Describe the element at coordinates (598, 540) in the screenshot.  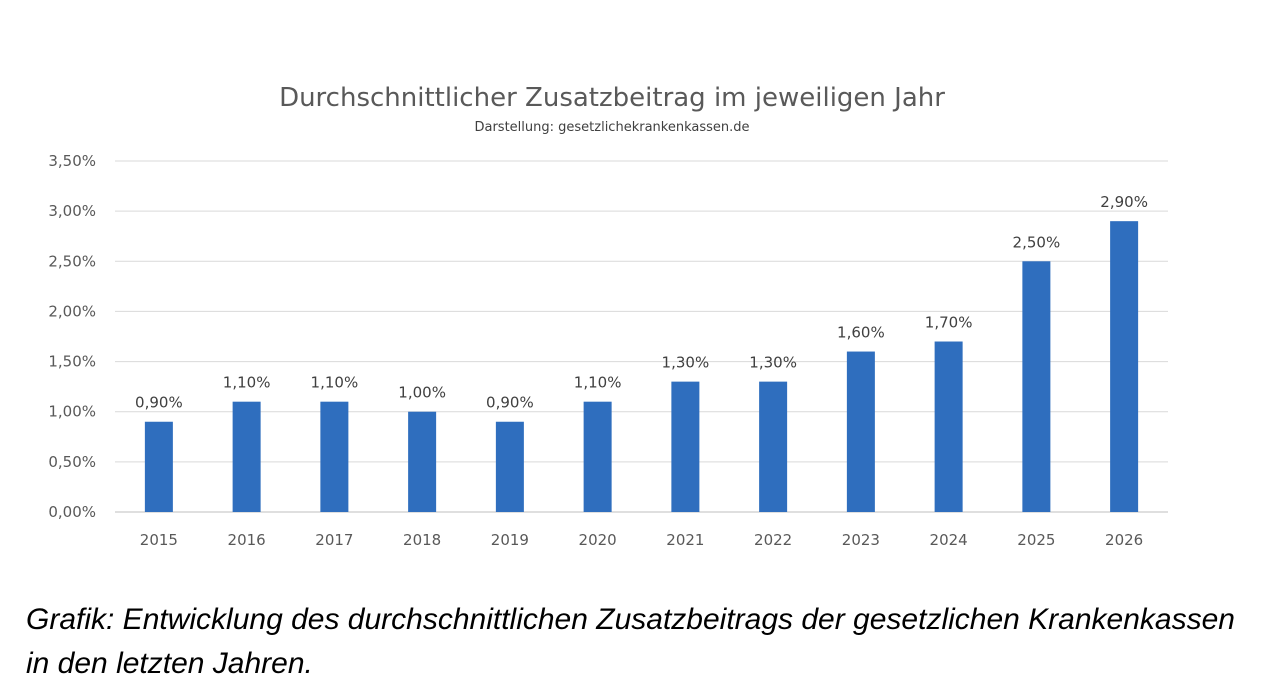
I see `x-tick-label: 2020` at that location.